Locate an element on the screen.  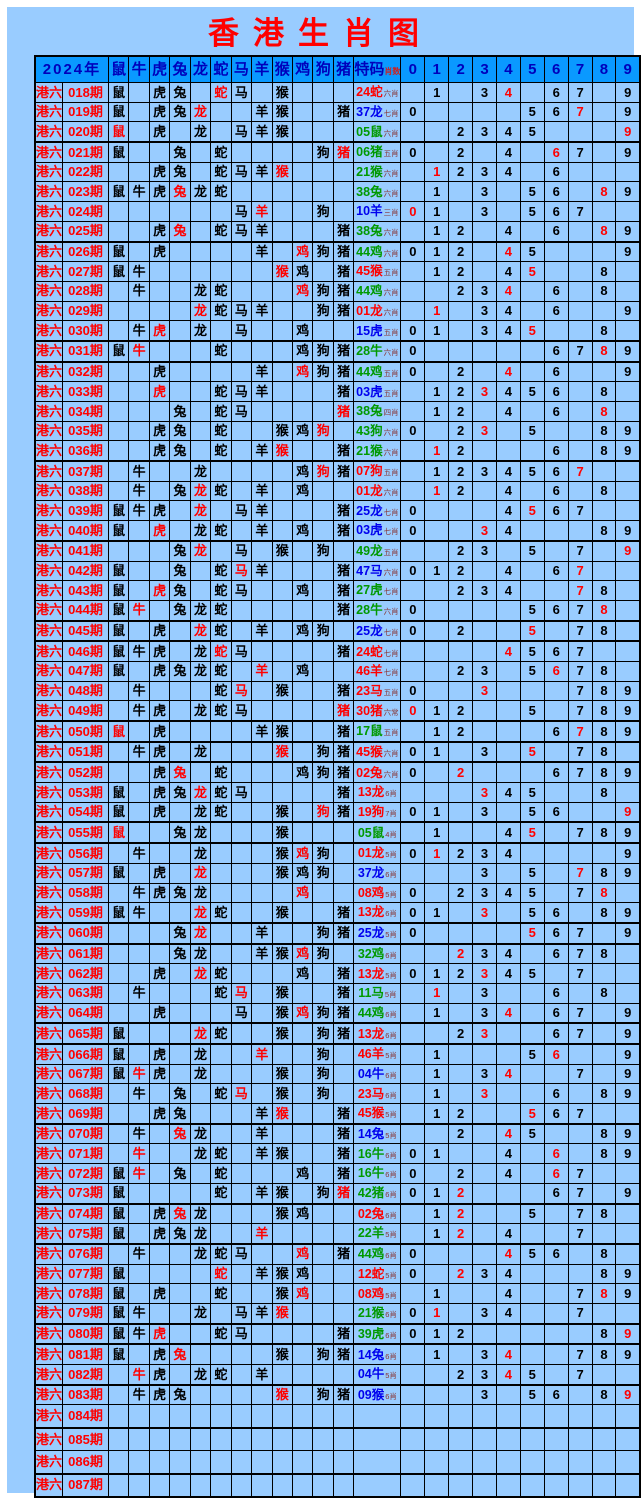
period-cell: 075期 is located at coordinates (85, 1234).